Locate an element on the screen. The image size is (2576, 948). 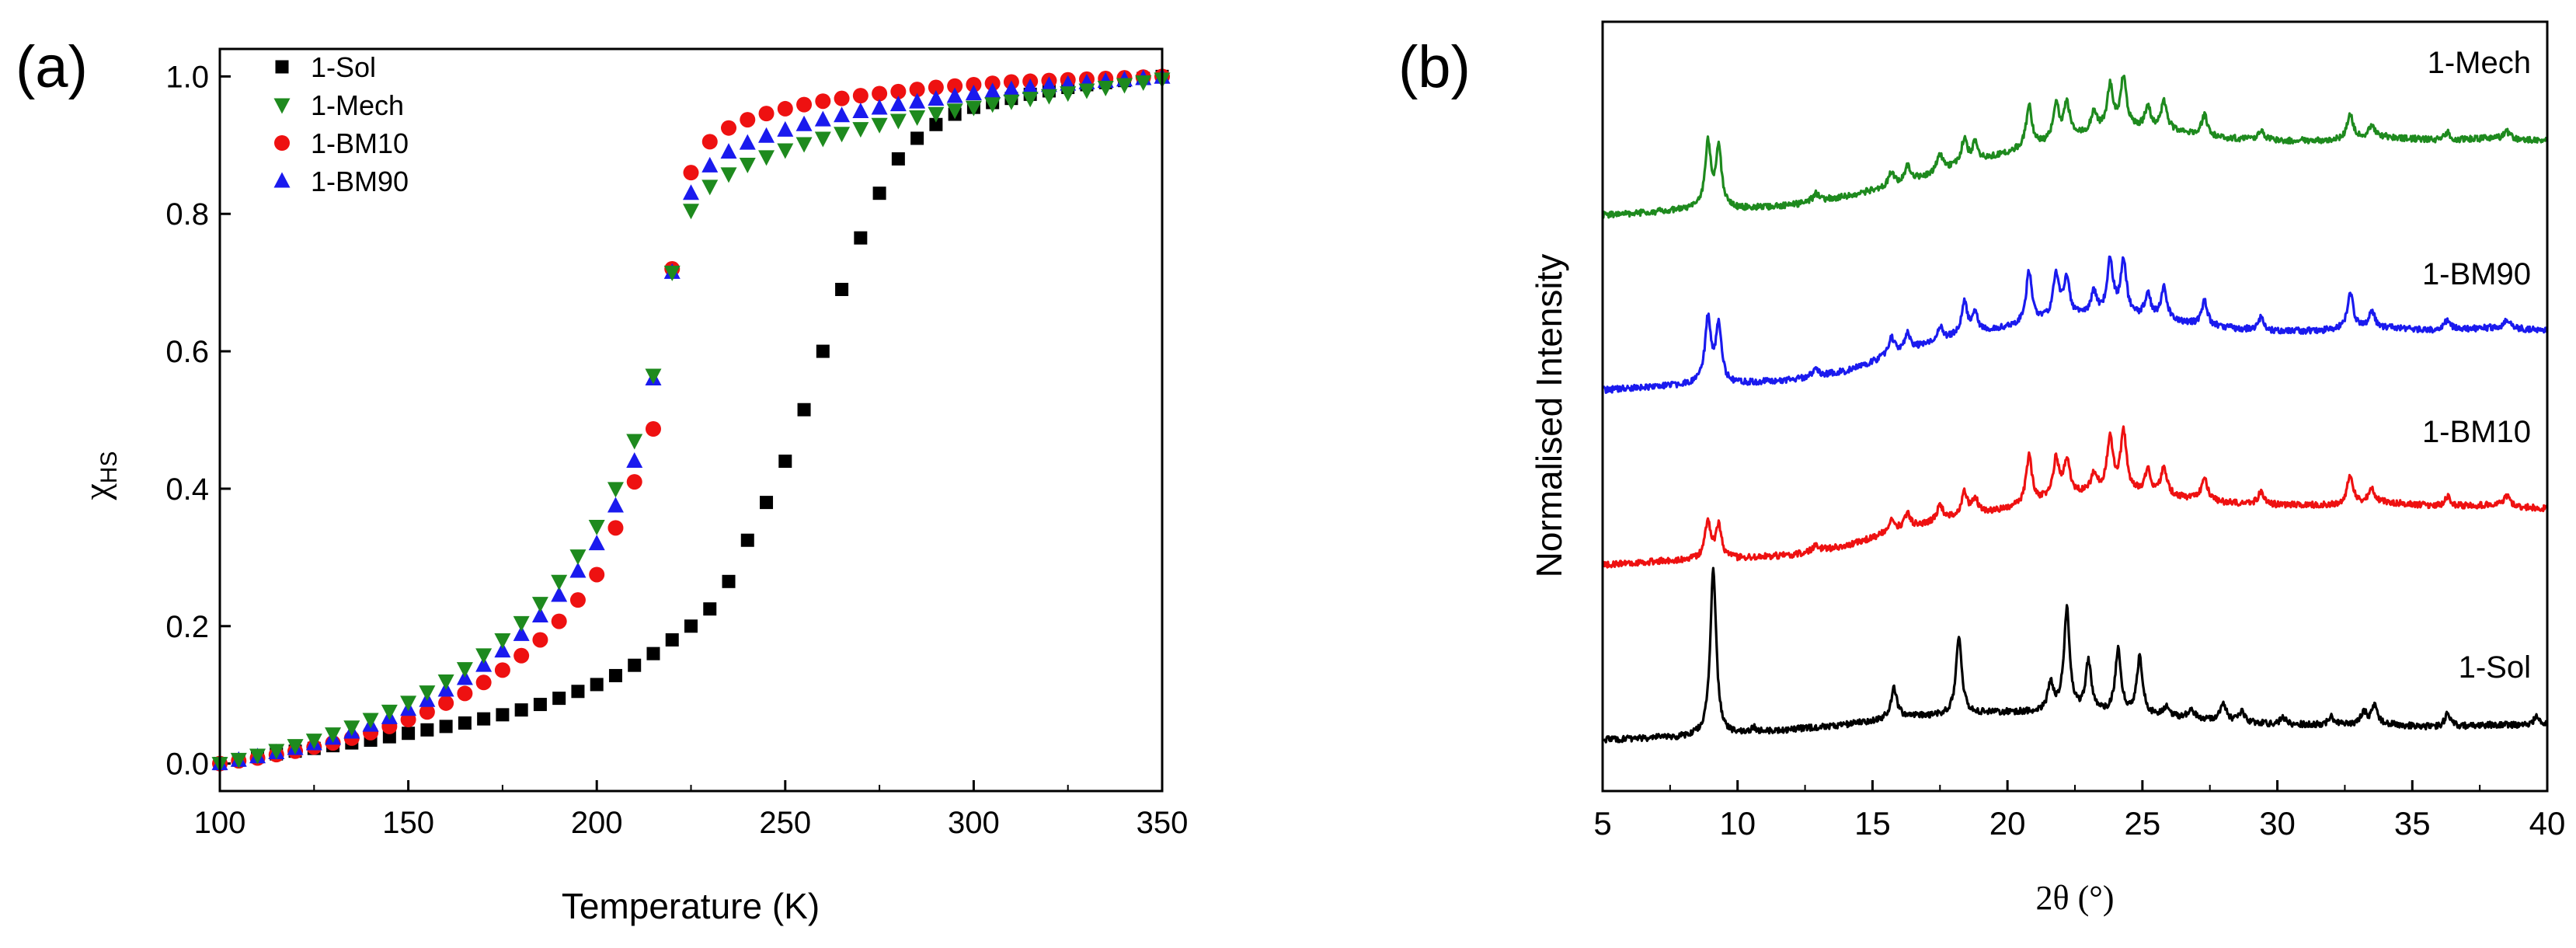
panel-a-ylabel: χHS is located at coordinates (99, 476).